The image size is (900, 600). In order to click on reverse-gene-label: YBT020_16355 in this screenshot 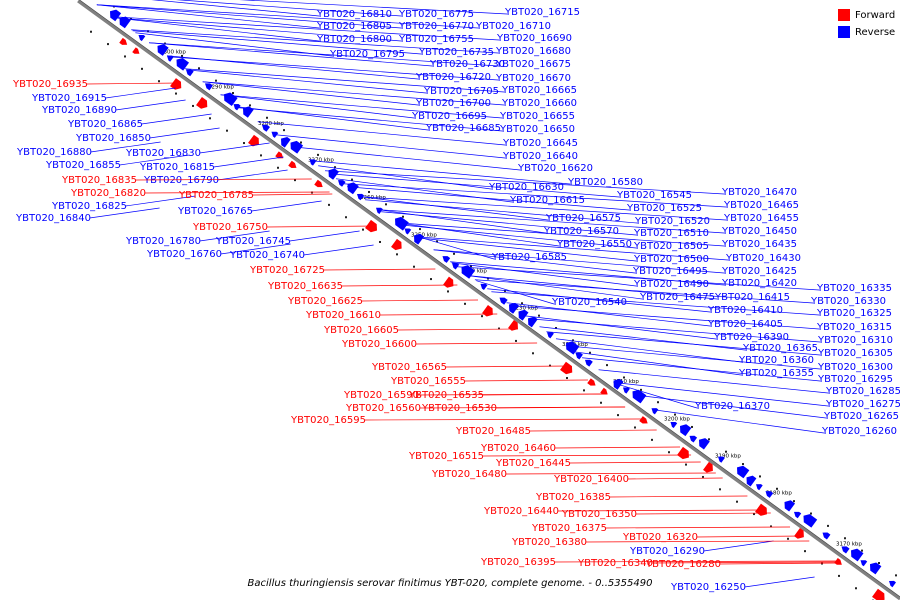, I will do `click(776, 373)`.